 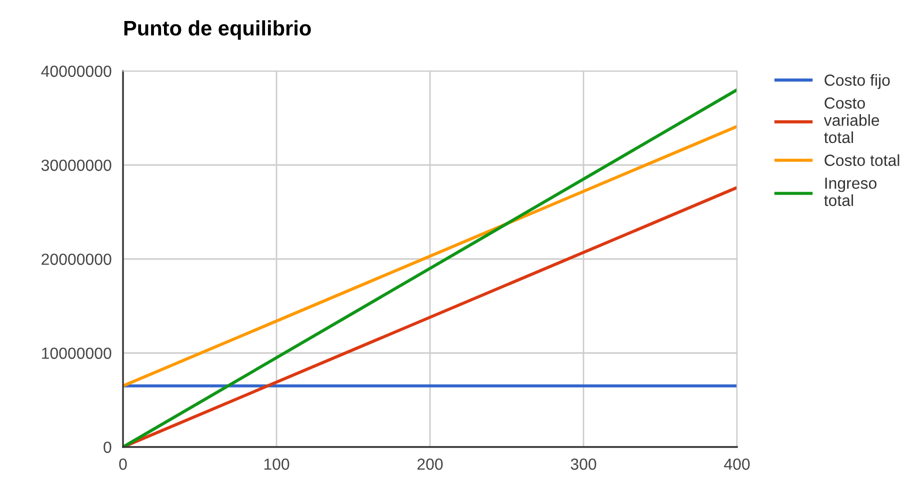 I want to click on x-tick-label: 400, so click(x=737, y=464).